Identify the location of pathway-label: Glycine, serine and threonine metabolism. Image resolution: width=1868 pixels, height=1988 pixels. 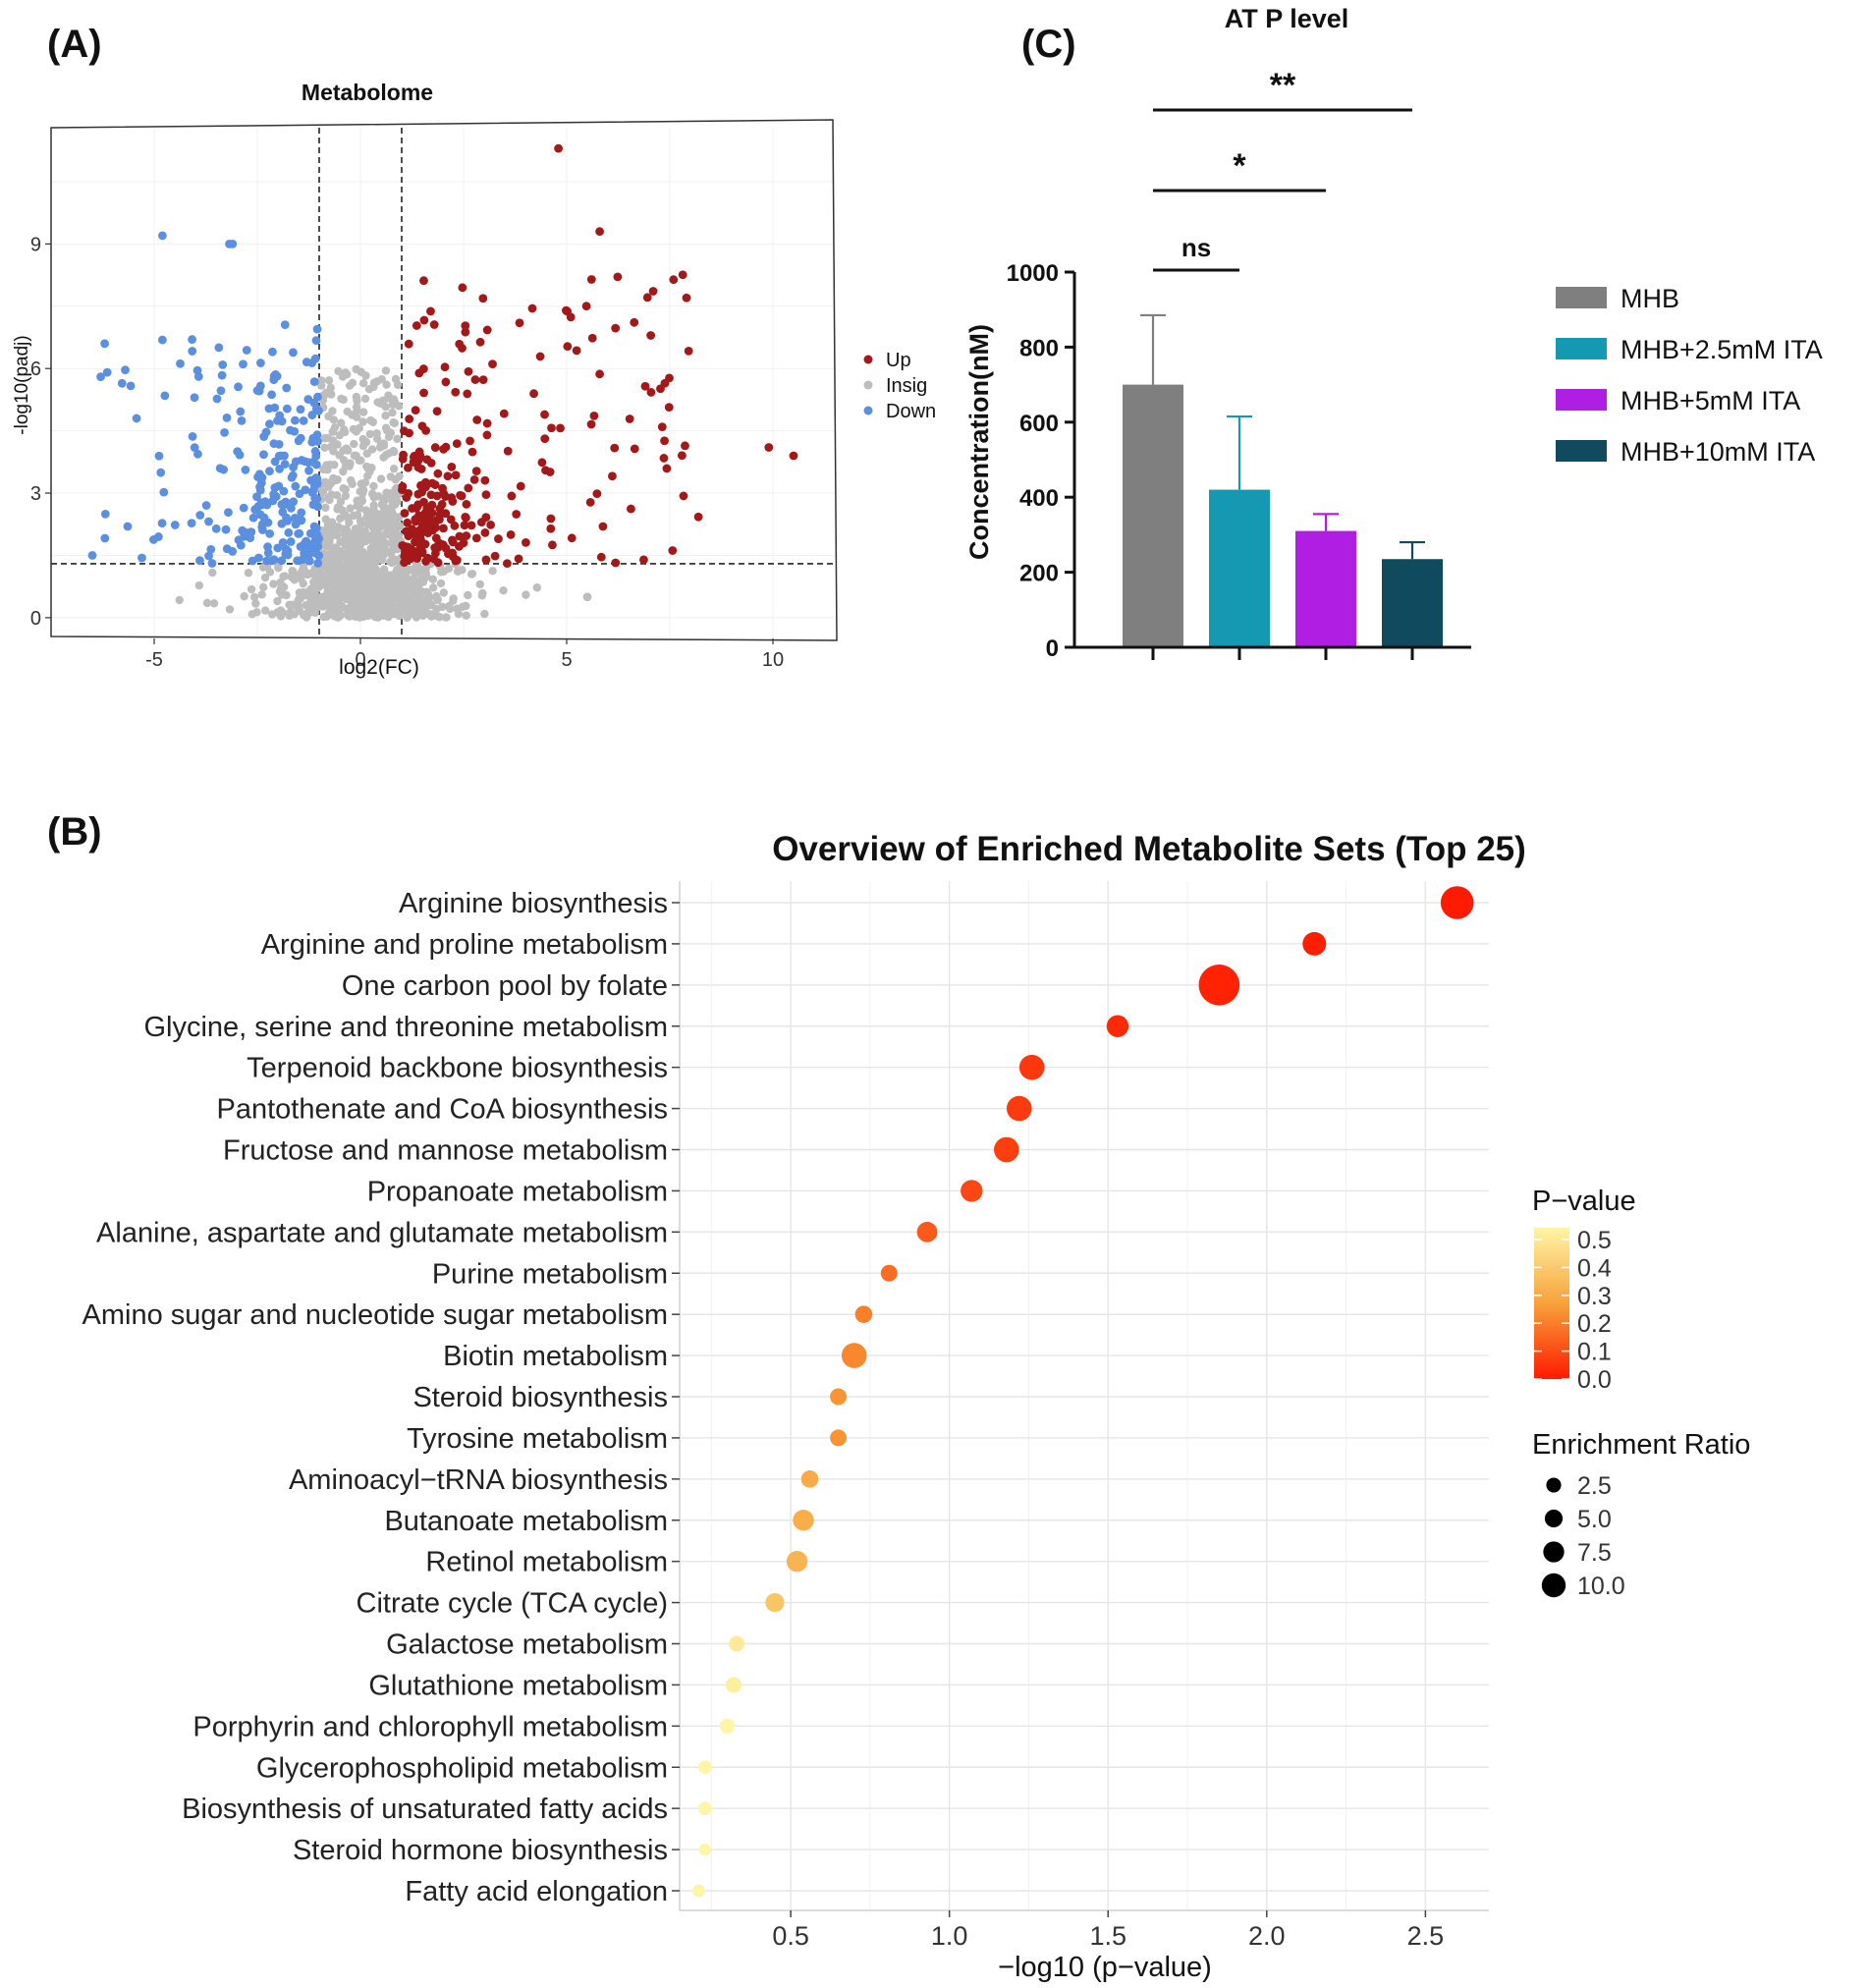
(405, 1027).